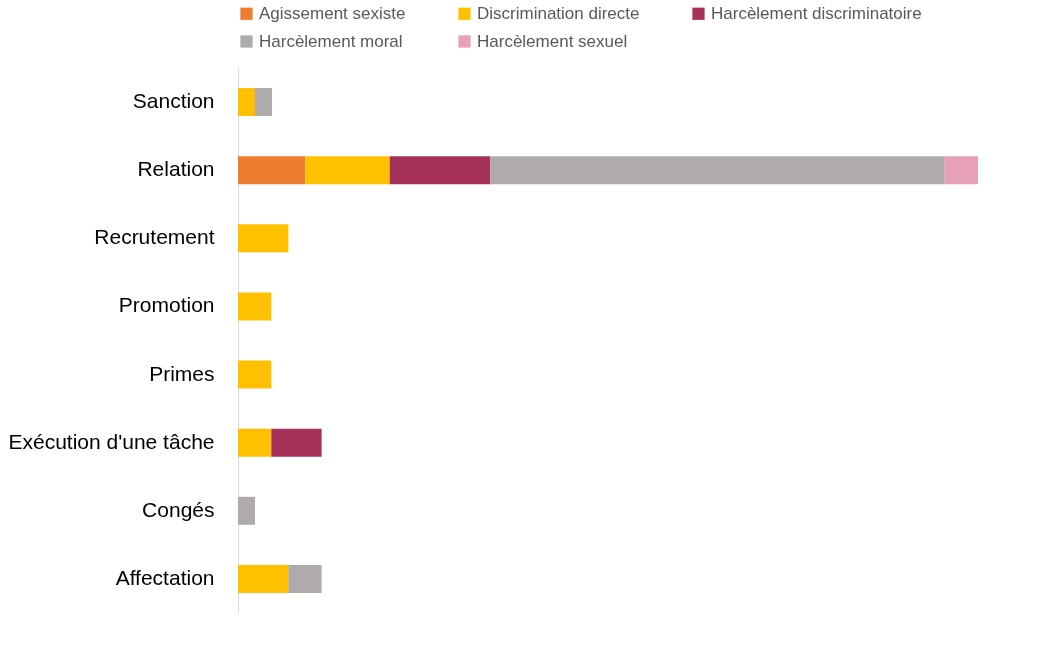 Image resolution: width=1056 pixels, height=668 pixels. I want to click on legend-label: Harcèlement discriminatoire, so click(816, 13).